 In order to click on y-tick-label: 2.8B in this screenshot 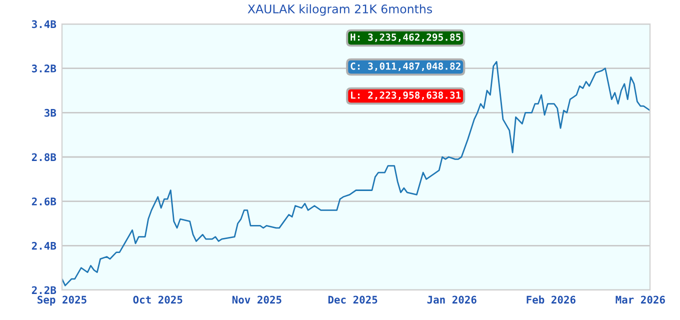, I will do `click(44, 157)`.